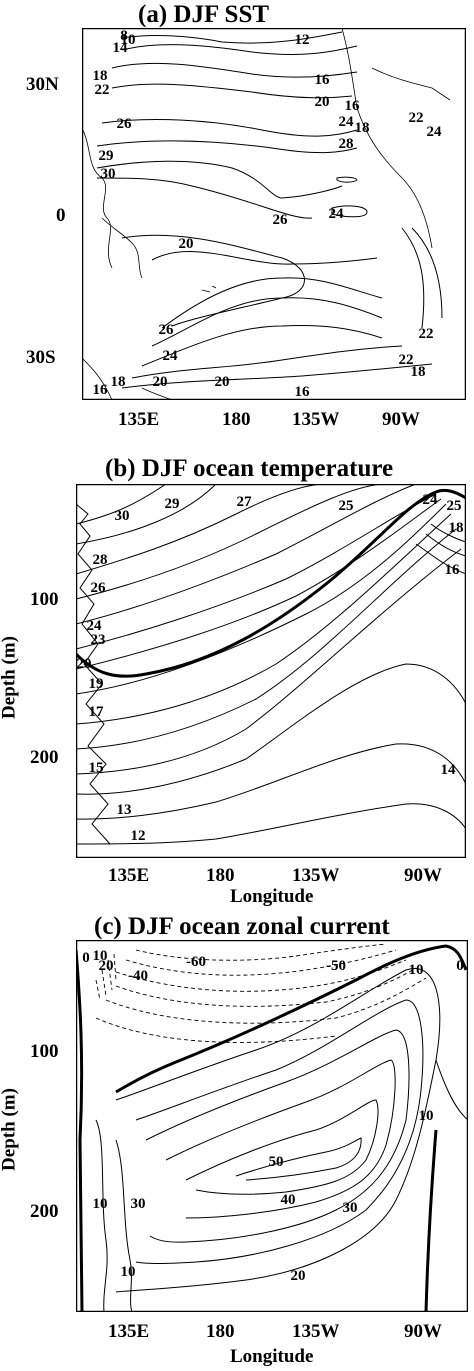 The height and width of the screenshot is (1371, 474). Describe the element at coordinates (242, 926) in the screenshot. I see `panel-c-title: (c) DJF ocean zonal current` at that location.